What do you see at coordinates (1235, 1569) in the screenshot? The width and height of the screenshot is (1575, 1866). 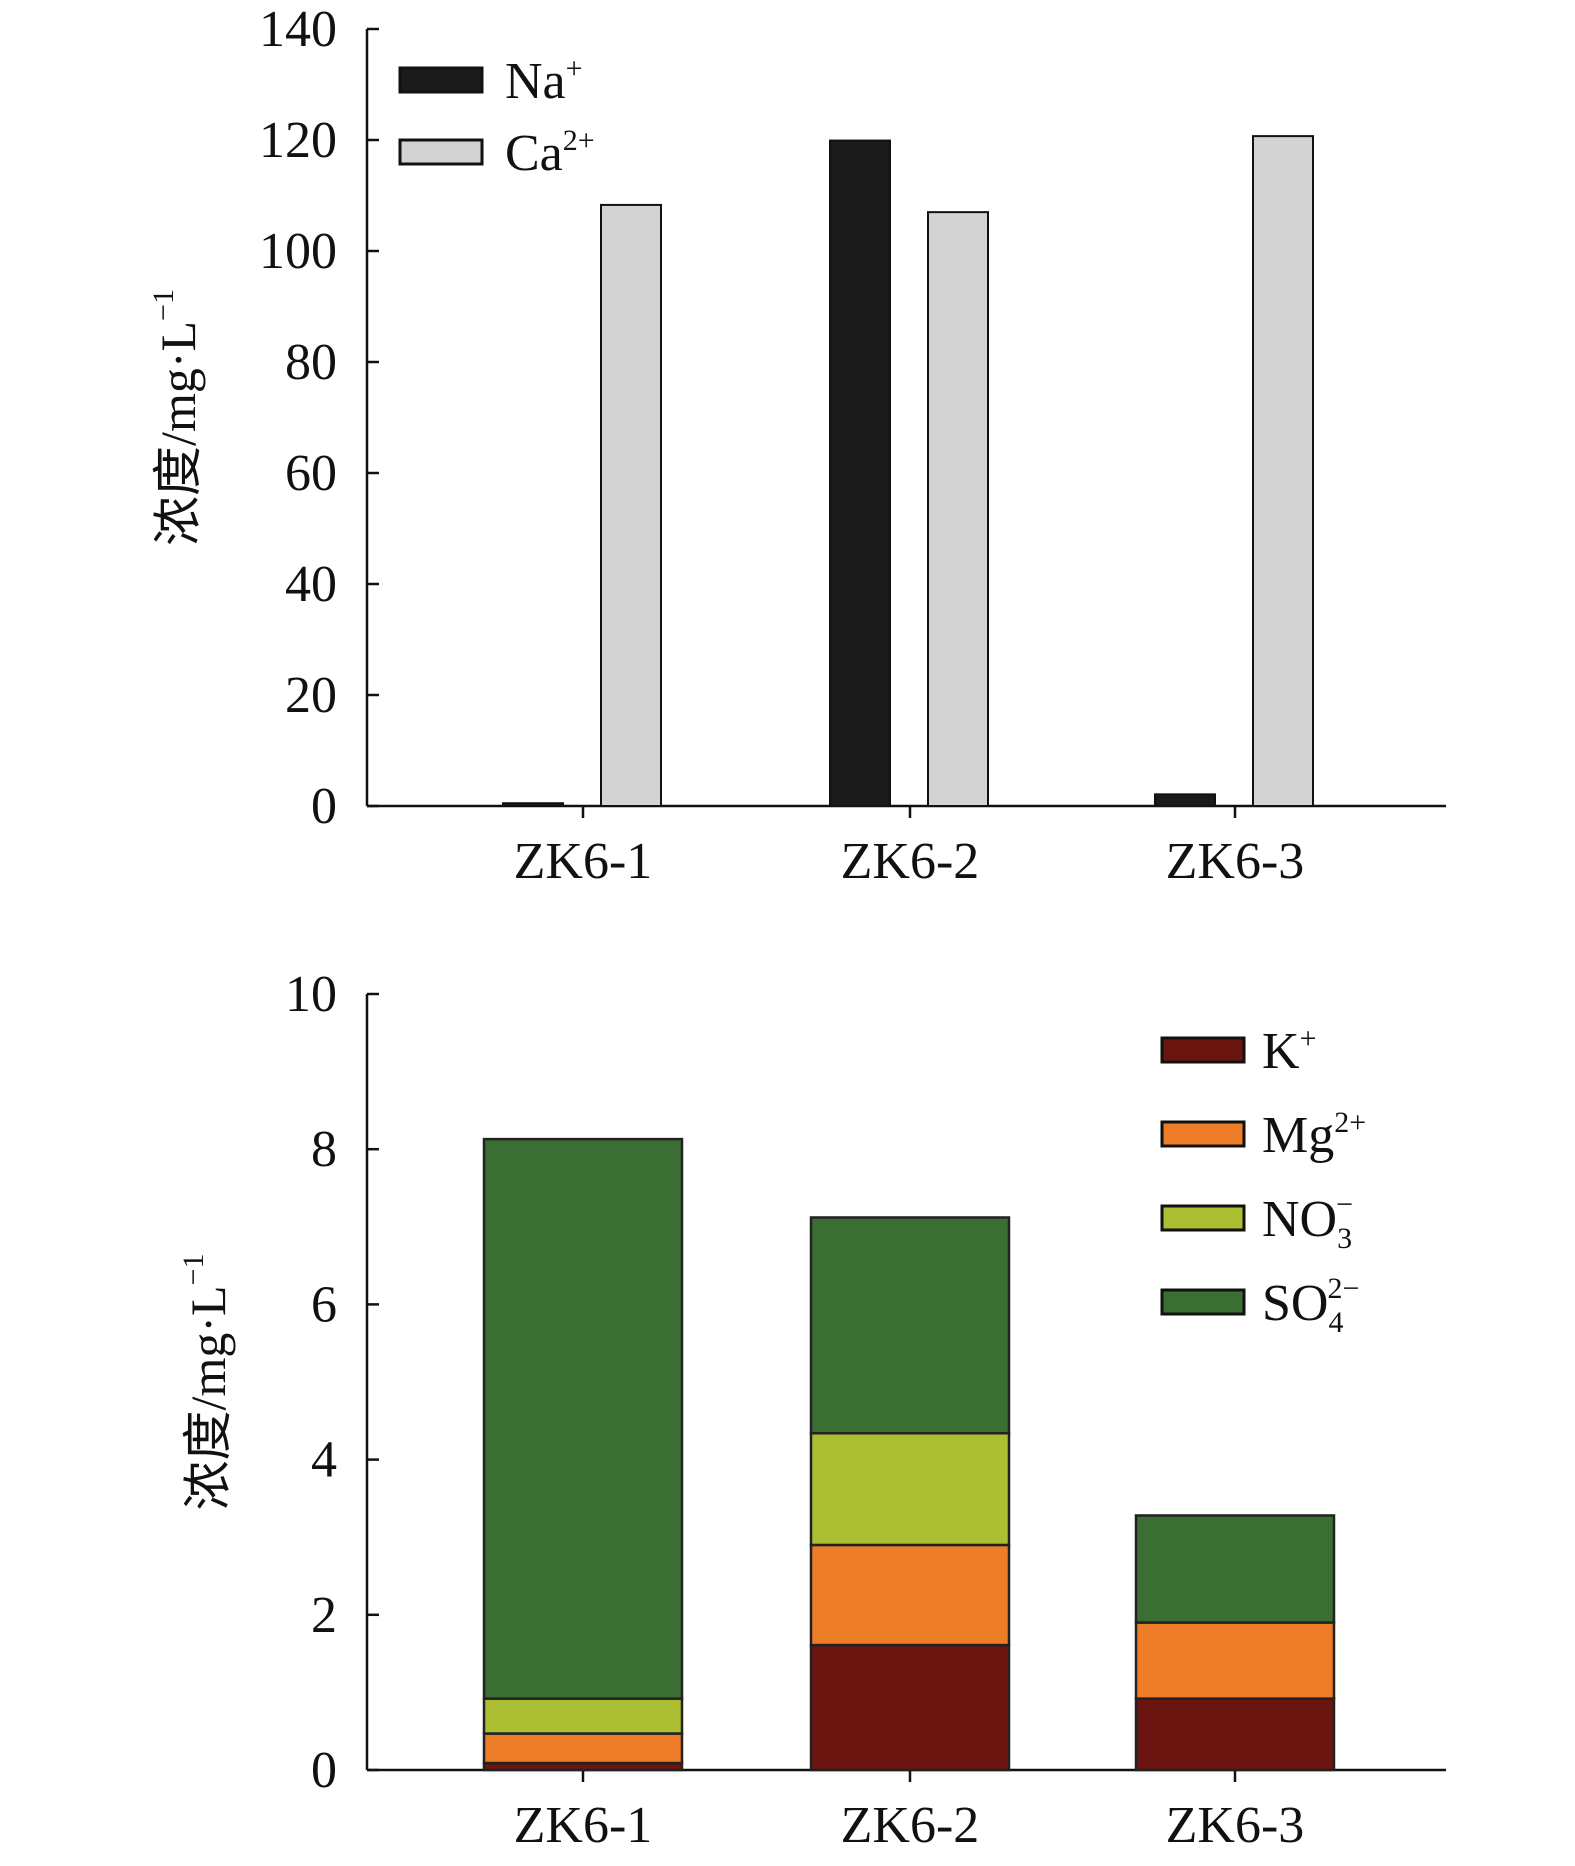 I see `bar-segment-SO42--ZK6-3` at bounding box center [1235, 1569].